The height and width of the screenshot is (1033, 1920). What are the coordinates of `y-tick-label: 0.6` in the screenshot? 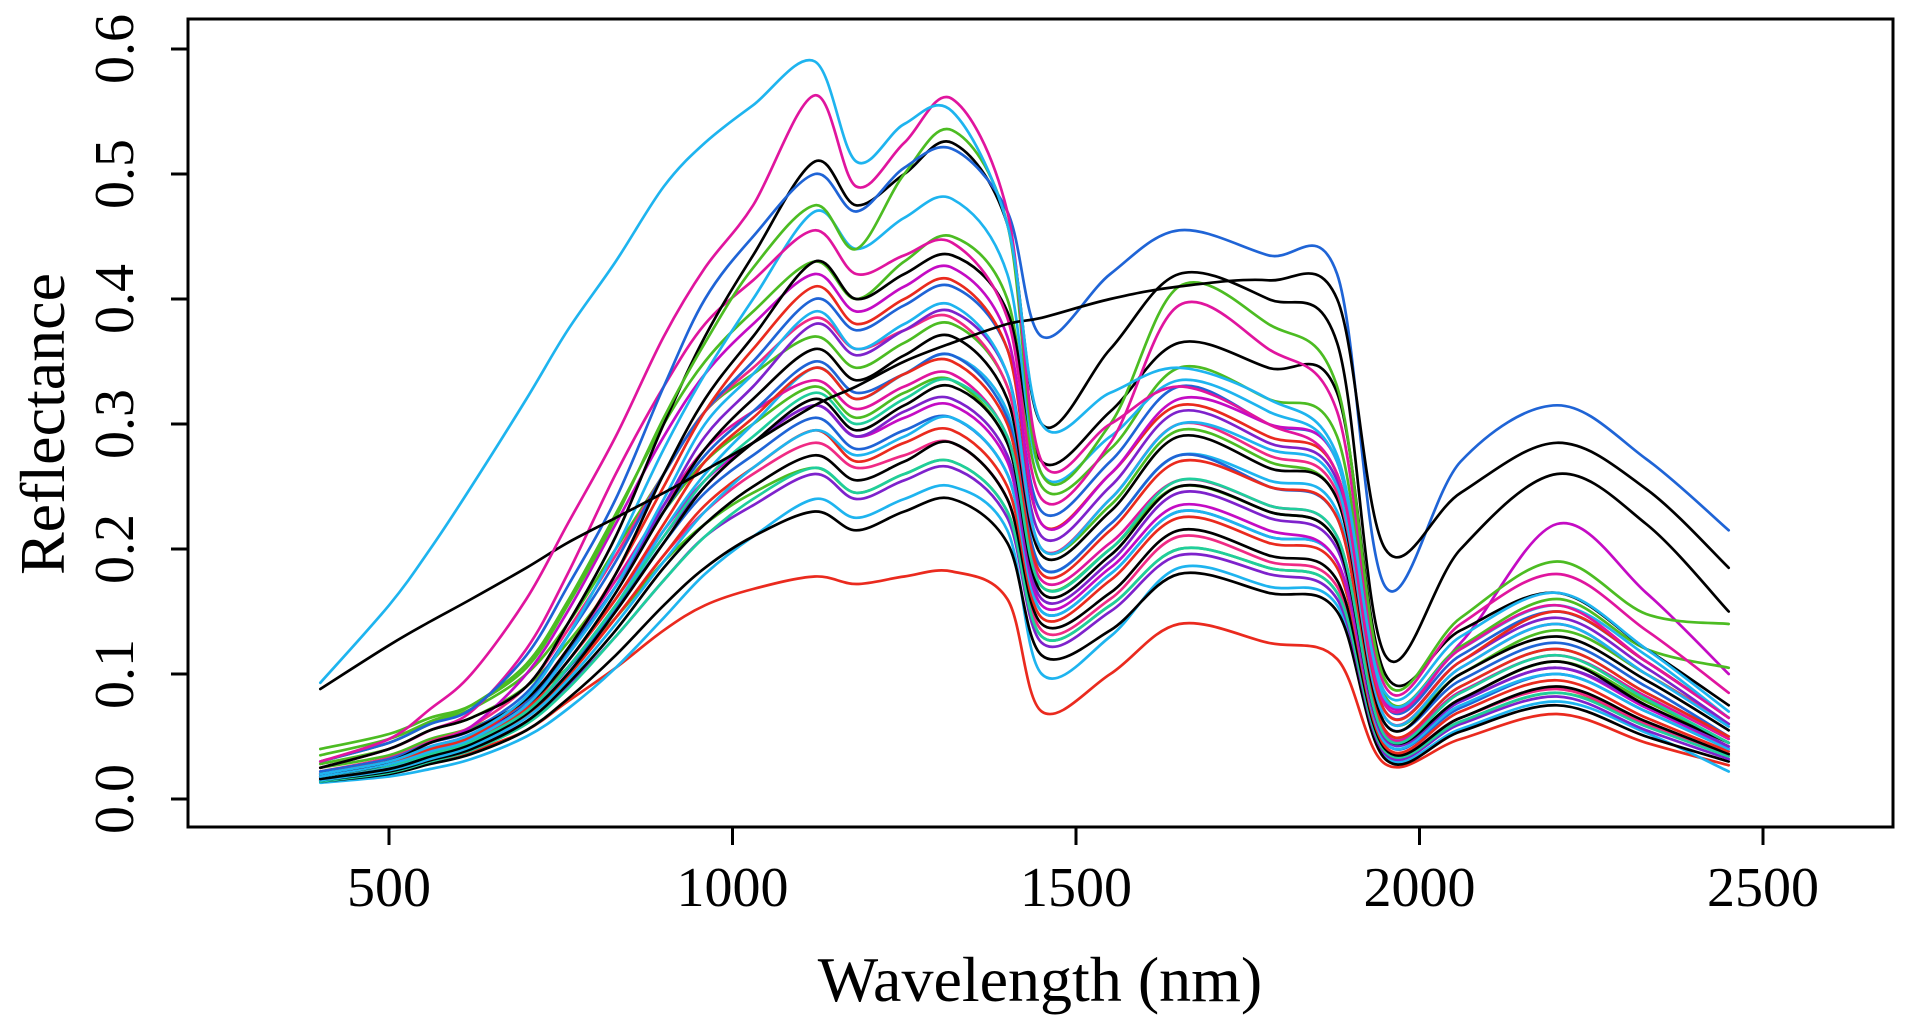 It's located at (115, 49).